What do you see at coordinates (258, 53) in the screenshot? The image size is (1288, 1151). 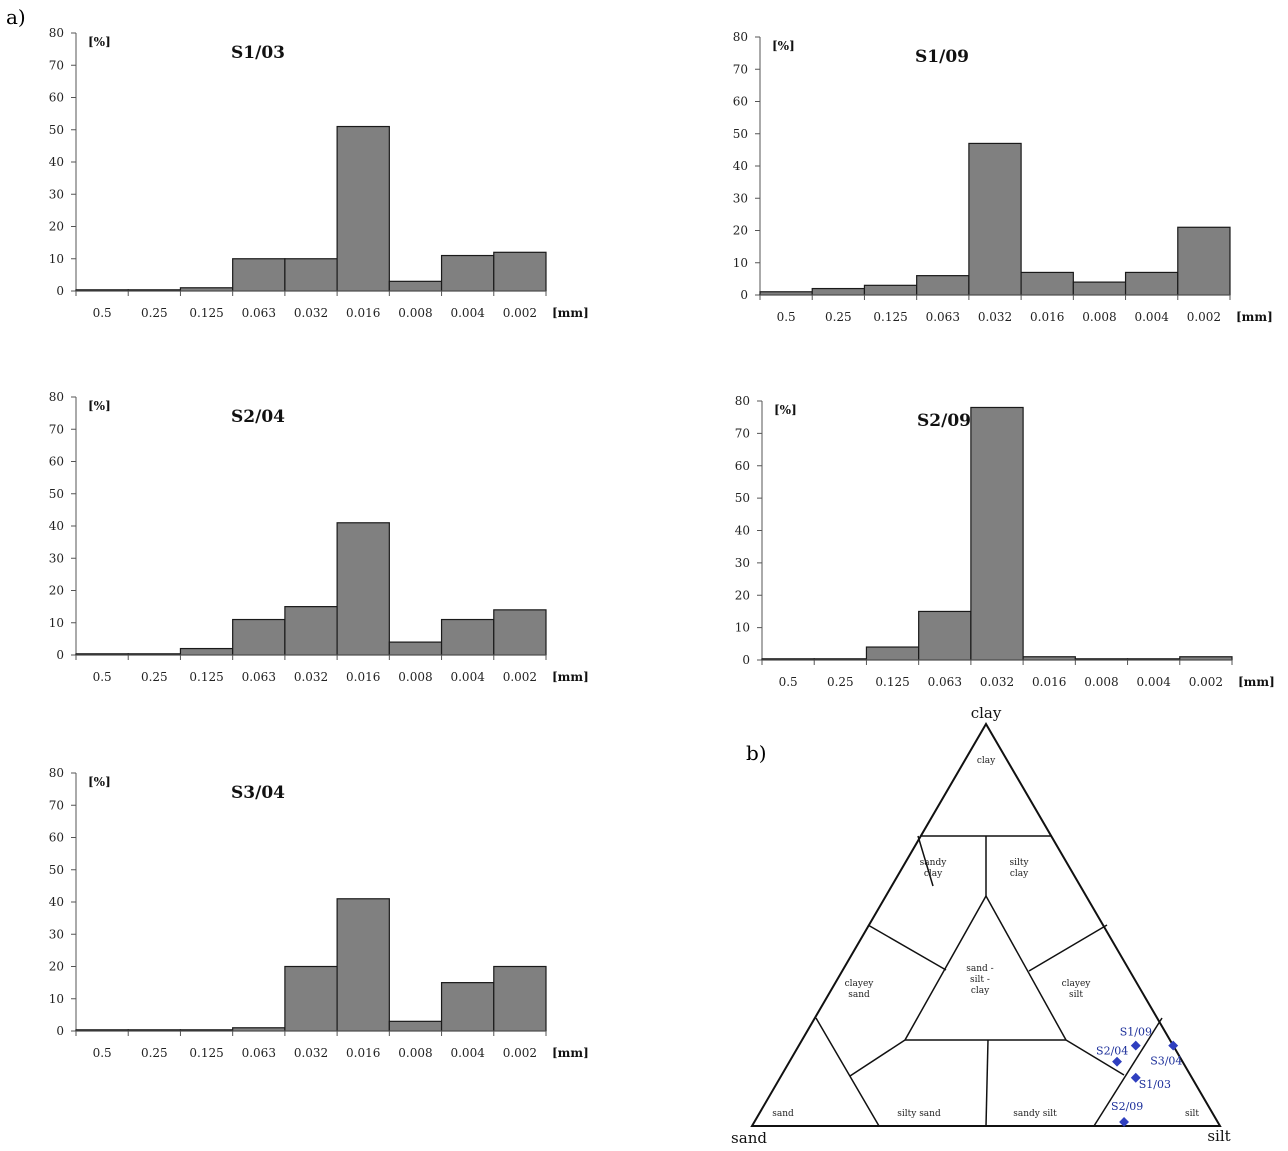 I see `chart-title: S1/03` at bounding box center [258, 53].